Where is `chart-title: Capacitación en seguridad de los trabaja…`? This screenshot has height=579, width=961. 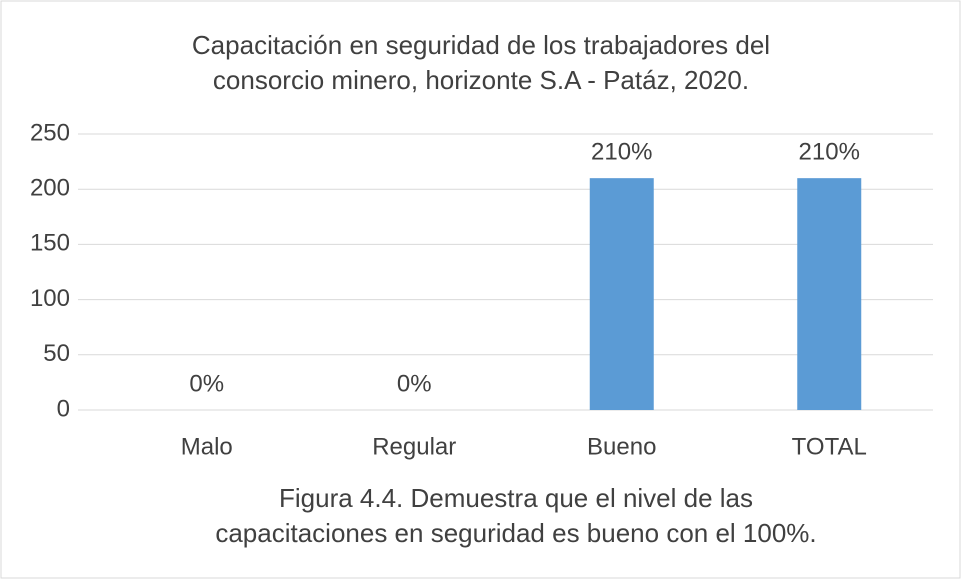 chart-title: Capacitación en seguridad de los trabaja… is located at coordinates (481, 45).